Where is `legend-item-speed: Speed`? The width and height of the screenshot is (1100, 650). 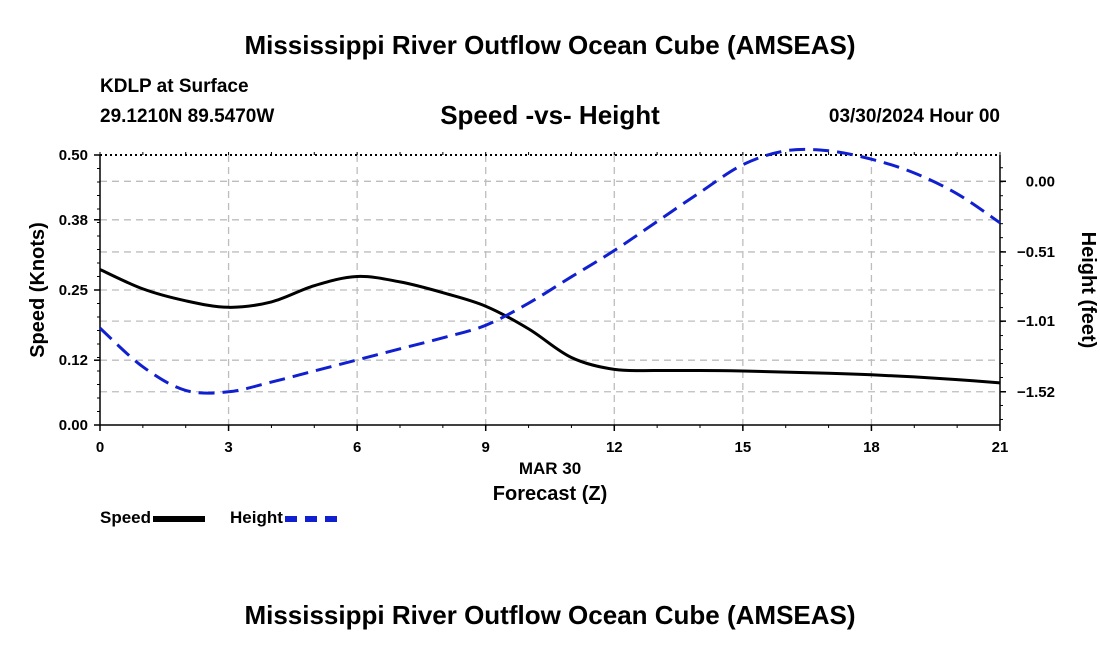 legend-item-speed: Speed is located at coordinates (153, 518).